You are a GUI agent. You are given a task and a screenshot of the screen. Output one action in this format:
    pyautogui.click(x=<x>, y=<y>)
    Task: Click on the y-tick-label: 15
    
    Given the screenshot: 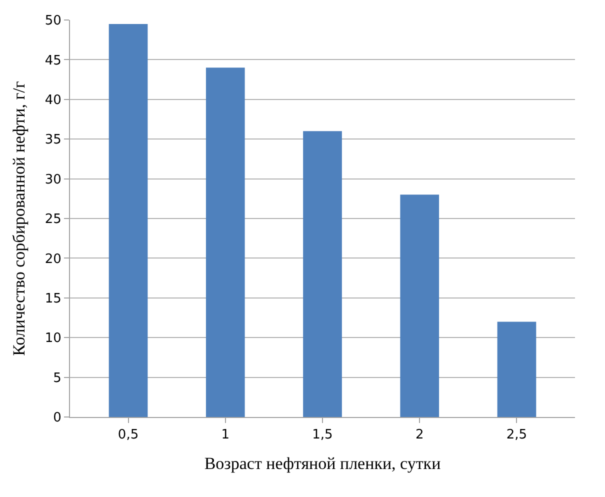 What is the action you would take?
    pyautogui.click(x=53, y=298)
    